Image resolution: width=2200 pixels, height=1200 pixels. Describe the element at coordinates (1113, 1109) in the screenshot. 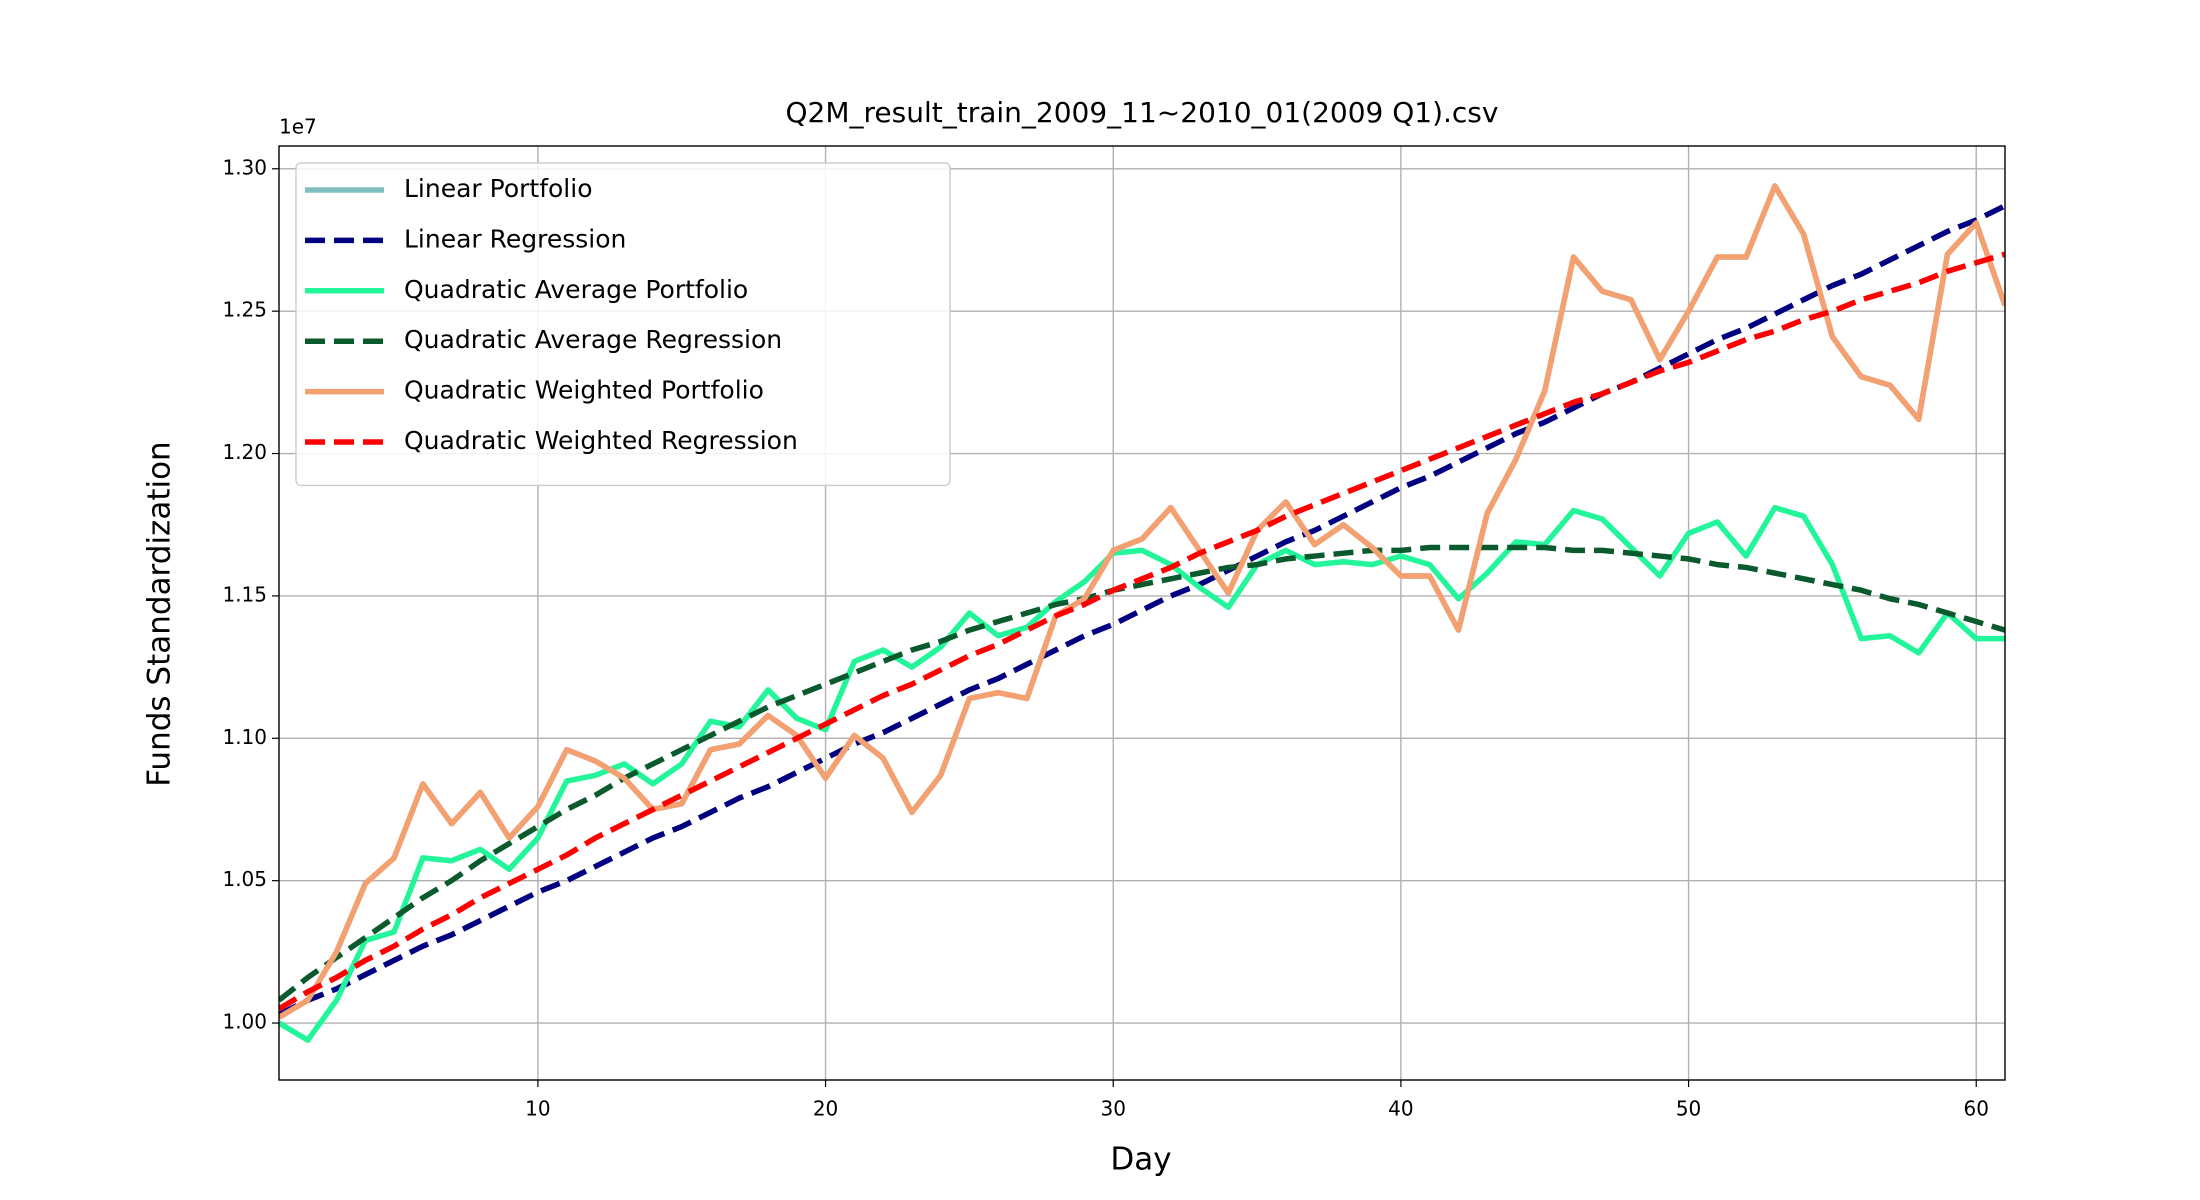

I see `x-tick-label: 30` at that location.